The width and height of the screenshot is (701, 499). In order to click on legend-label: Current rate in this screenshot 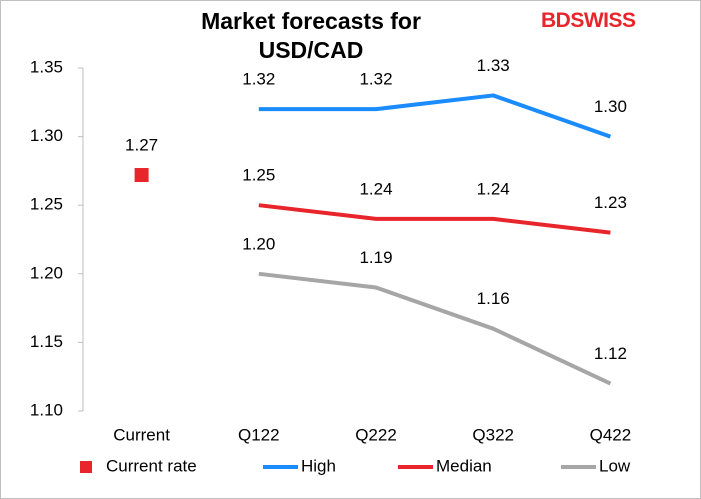, I will do `click(151, 465)`.